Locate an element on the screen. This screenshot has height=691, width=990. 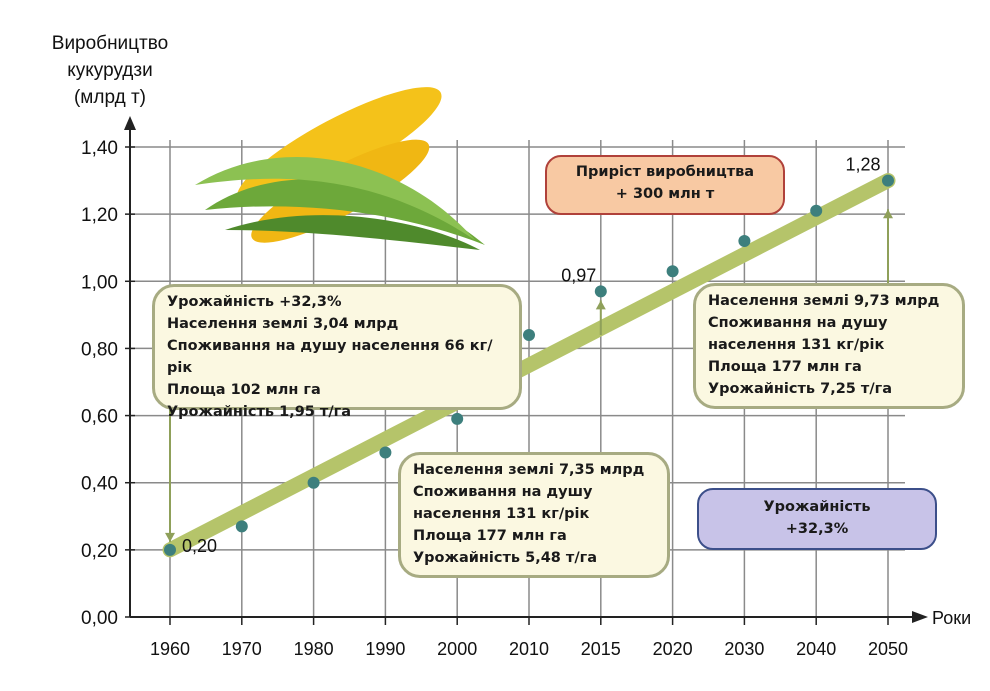
arrow-2050-head-icon is located at coordinates (888, 214).